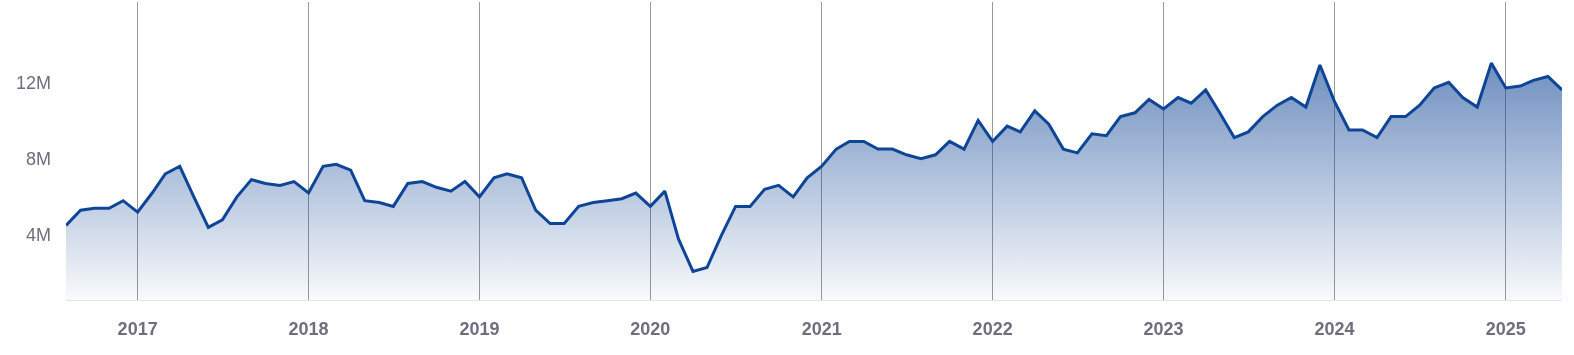 Image resolution: width=1574 pixels, height=355 pixels. I want to click on x-tick-label: 2024, so click(1334, 328).